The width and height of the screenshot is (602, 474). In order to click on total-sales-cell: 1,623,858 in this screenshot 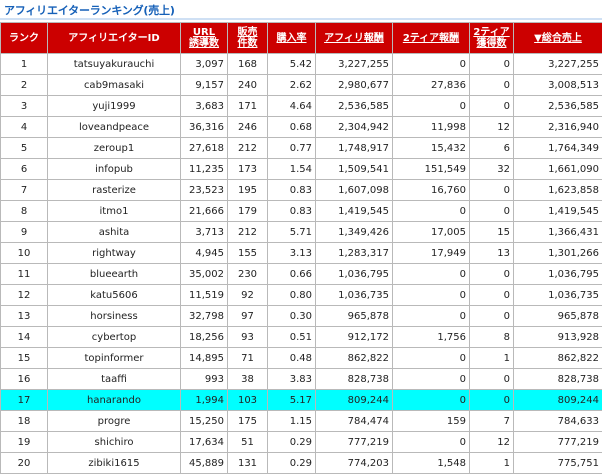, I will do `click(558, 190)`.